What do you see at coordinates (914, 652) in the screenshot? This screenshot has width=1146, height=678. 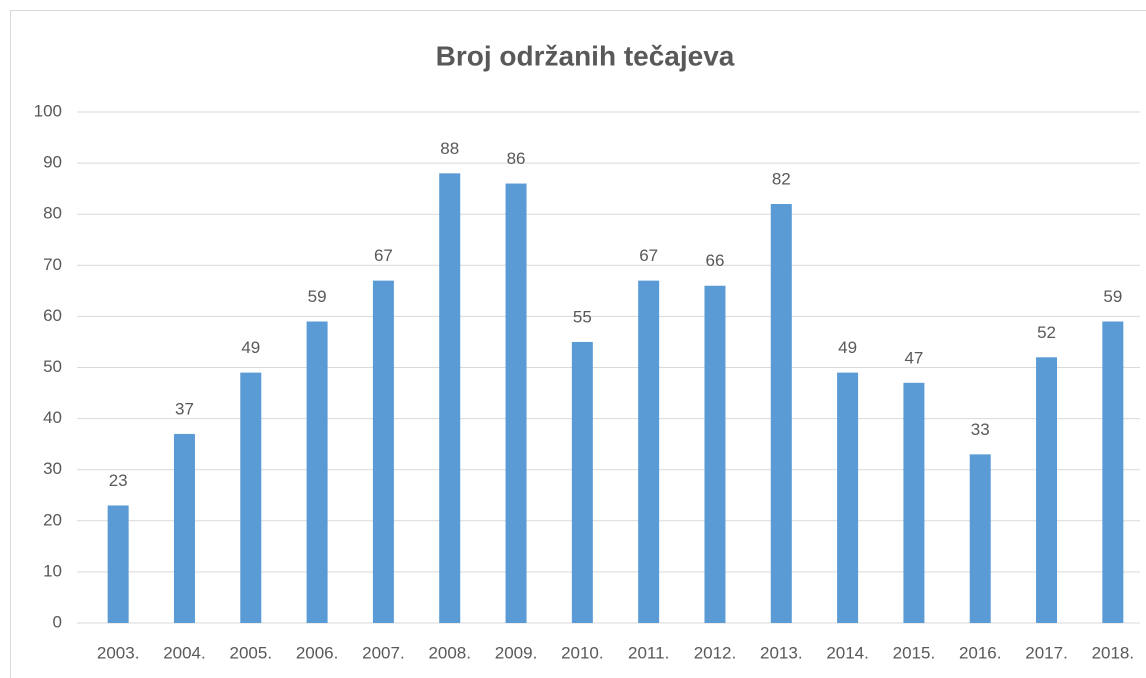 I see `x-tick-label: 2015.` at bounding box center [914, 652].